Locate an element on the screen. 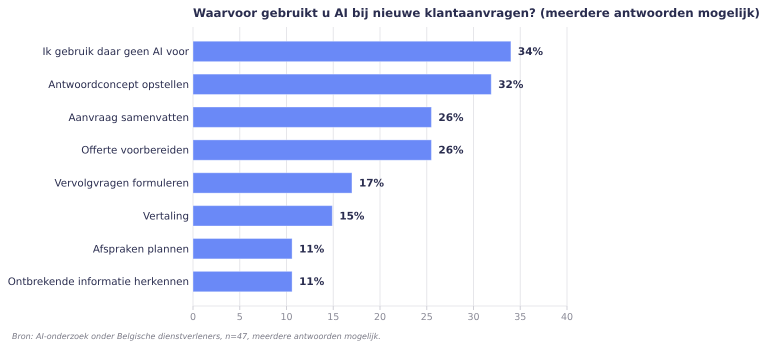  data-label: 17% is located at coordinates (371, 184).